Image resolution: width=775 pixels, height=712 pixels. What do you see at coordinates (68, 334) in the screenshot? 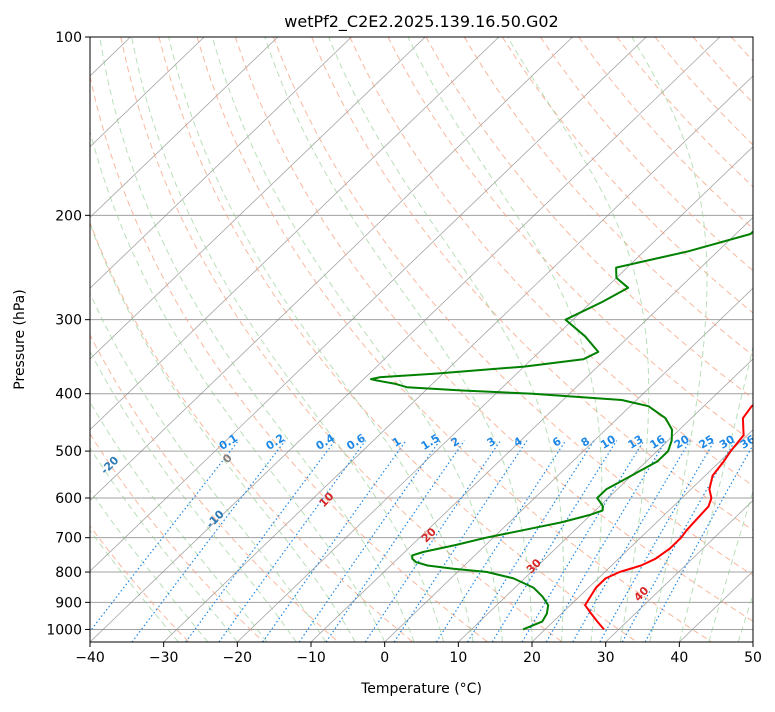
I see `y-axis: 100 200 300 400 500 600 700 800 900 1000` at bounding box center [68, 334].